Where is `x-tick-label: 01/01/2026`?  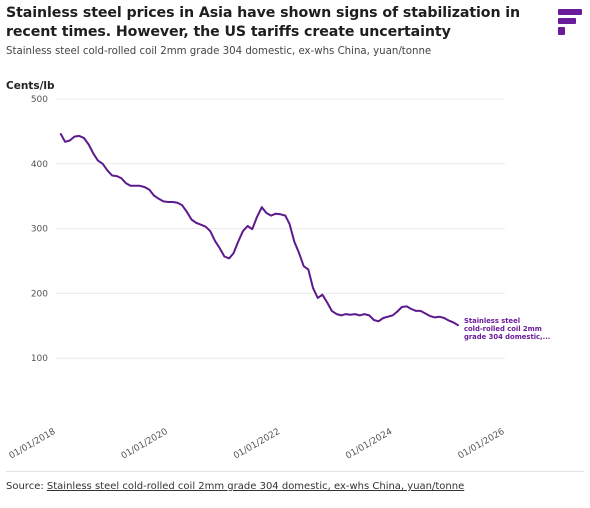
x-tick-label: 01/01/2026 is located at coordinates (482, 444).